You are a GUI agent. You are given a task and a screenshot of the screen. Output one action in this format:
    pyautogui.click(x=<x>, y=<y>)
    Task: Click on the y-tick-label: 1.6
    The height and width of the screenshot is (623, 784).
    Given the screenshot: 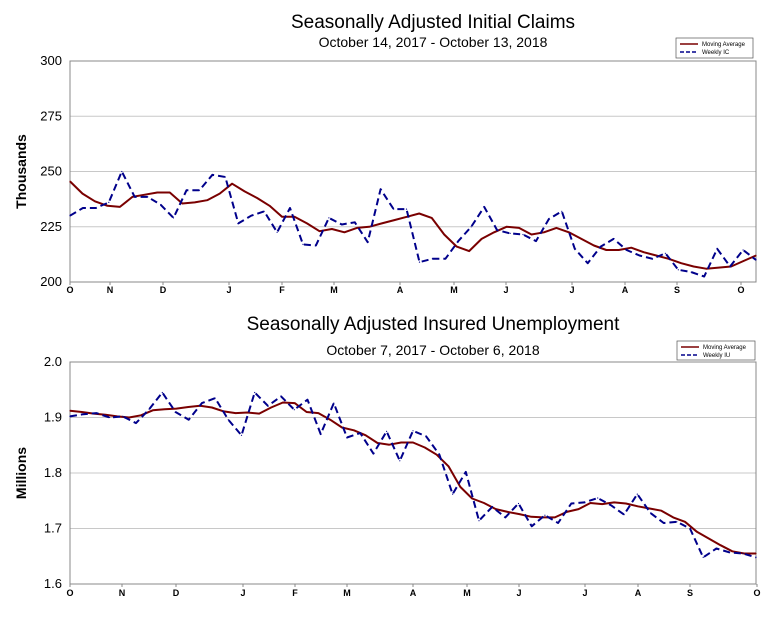 What is the action you would take?
    pyautogui.click(x=53, y=583)
    